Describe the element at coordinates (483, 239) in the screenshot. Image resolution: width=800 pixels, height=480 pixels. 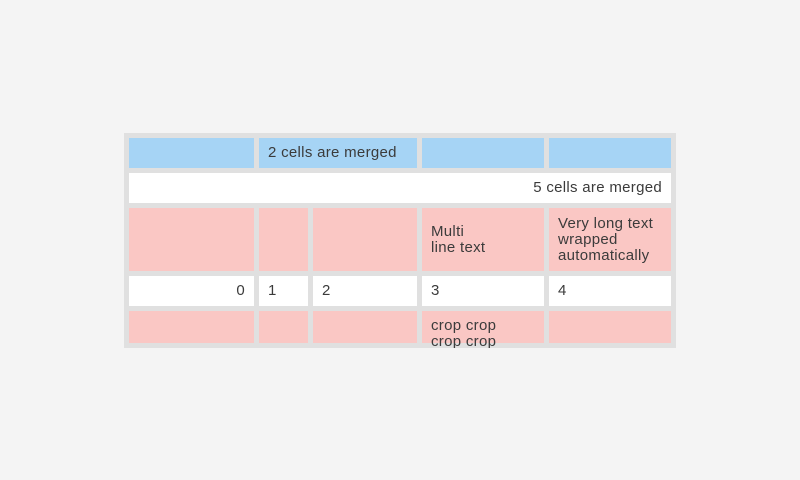
I see `cell-multiline: Multi line text` at that location.